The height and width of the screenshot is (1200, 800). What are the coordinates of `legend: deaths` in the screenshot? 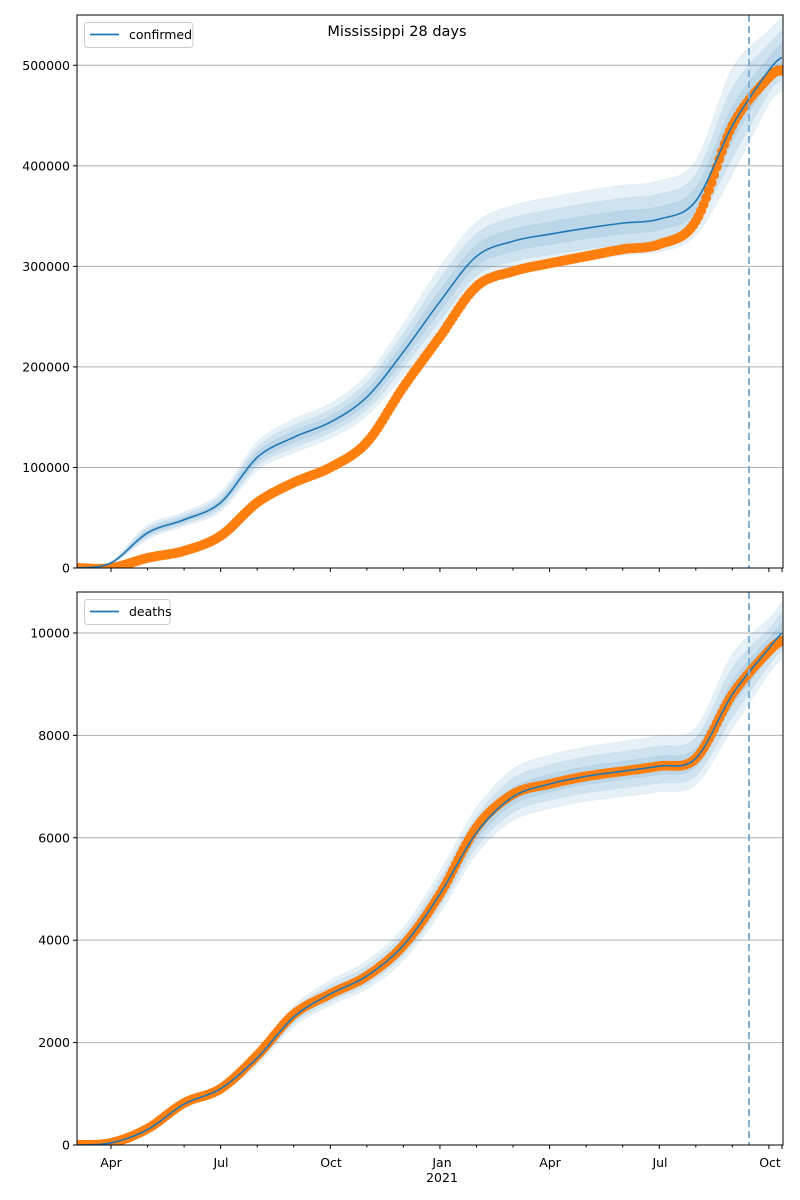 It's located at (128, 612).